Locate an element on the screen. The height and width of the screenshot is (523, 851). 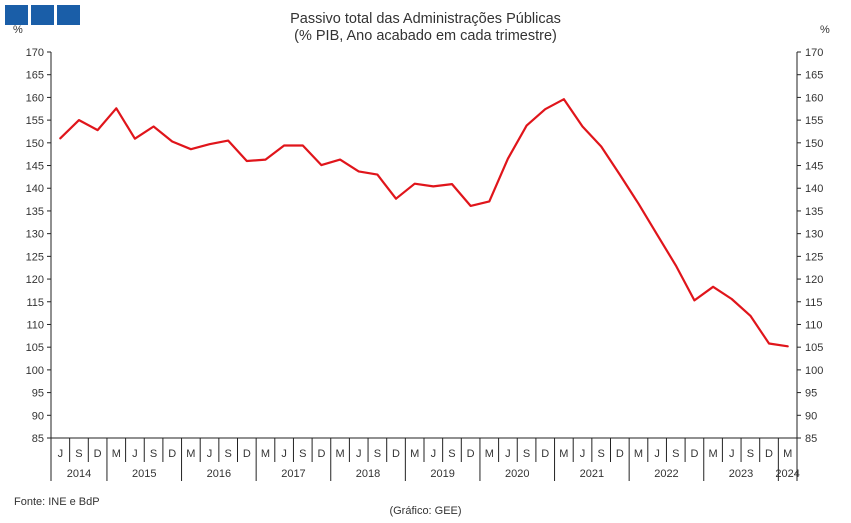
x-tick-label-year: 2024 is located at coordinates (787, 474).